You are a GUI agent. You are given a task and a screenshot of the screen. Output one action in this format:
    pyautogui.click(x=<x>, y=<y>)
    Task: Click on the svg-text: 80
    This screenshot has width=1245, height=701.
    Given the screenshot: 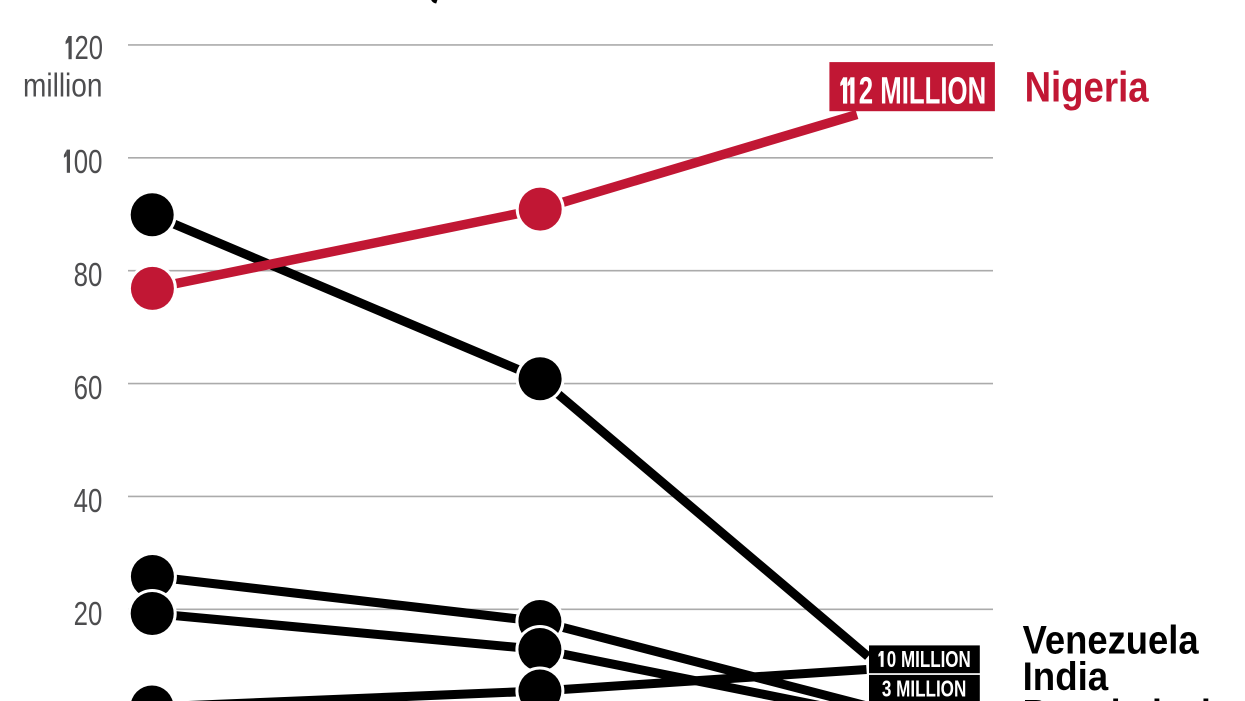 What is the action you would take?
    pyautogui.click(x=88, y=275)
    